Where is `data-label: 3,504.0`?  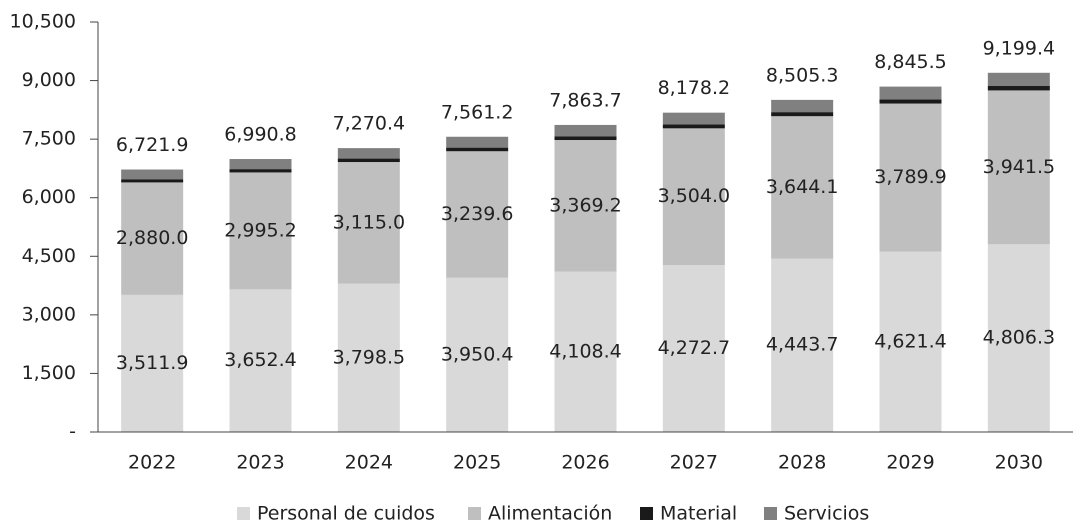 data-label: 3,504.0 is located at coordinates (694, 196).